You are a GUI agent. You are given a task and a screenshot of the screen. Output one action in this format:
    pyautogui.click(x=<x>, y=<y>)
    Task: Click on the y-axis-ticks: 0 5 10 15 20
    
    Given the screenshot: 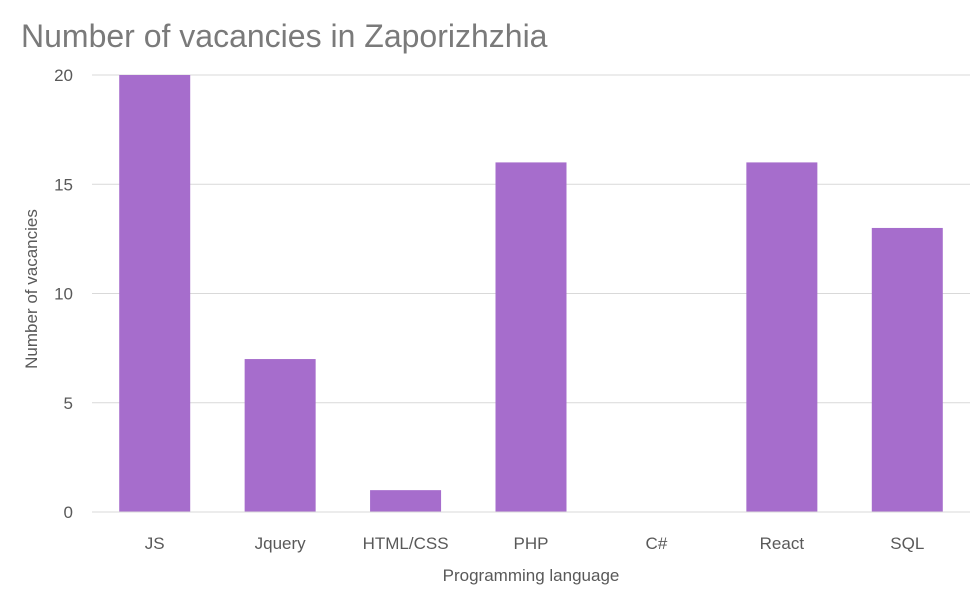 What is the action you would take?
    pyautogui.click(x=63, y=294)
    